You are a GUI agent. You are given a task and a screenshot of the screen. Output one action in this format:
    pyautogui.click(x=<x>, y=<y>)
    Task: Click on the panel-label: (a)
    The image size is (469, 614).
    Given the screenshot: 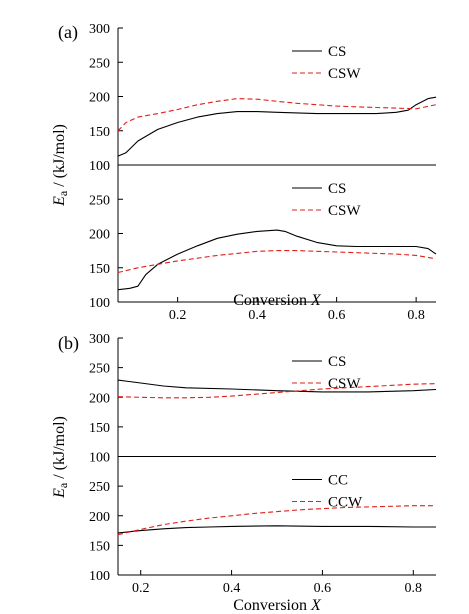 What is the action you would take?
    pyautogui.click(x=68, y=32)
    